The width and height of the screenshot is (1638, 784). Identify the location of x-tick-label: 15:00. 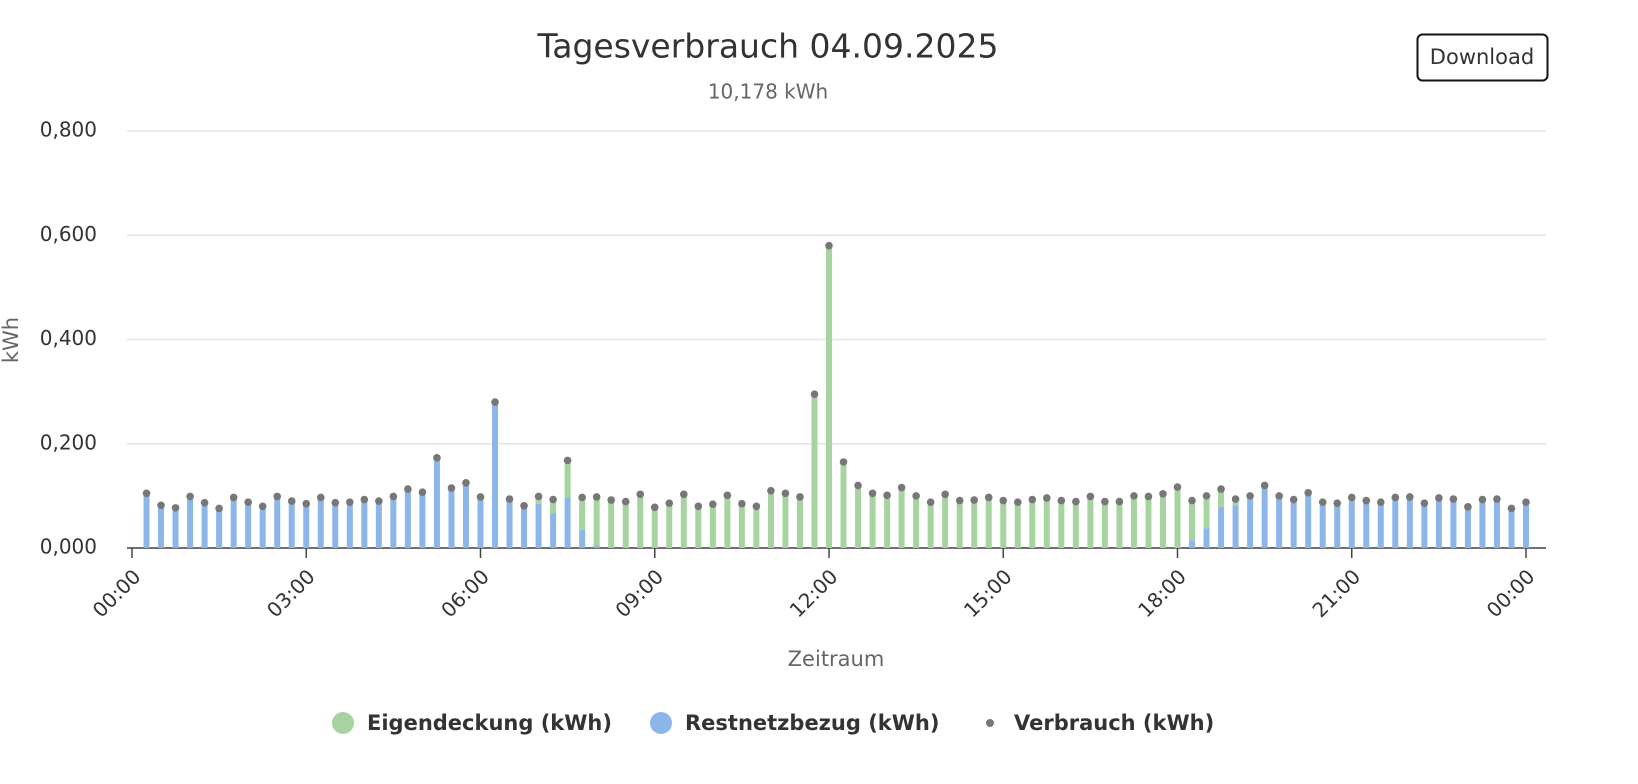
(988, 593).